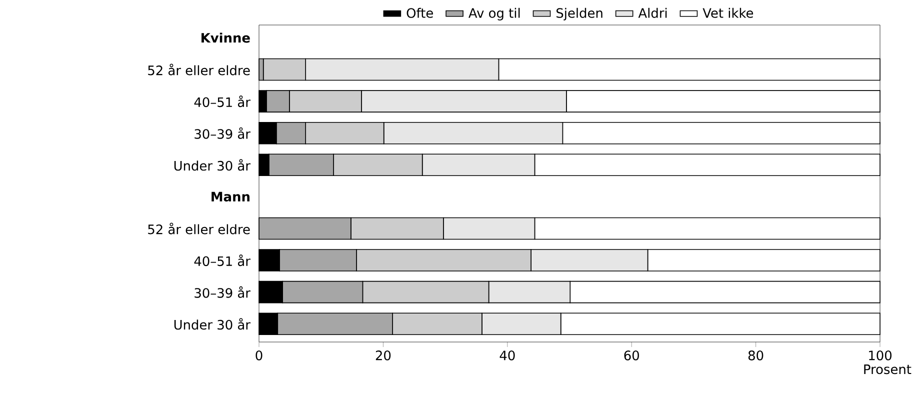 The image size is (922, 403). What do you see at coordinates (494, 14) in the screenshot?
I see `legend-label: Av og til` at bounding box center [494, 14].